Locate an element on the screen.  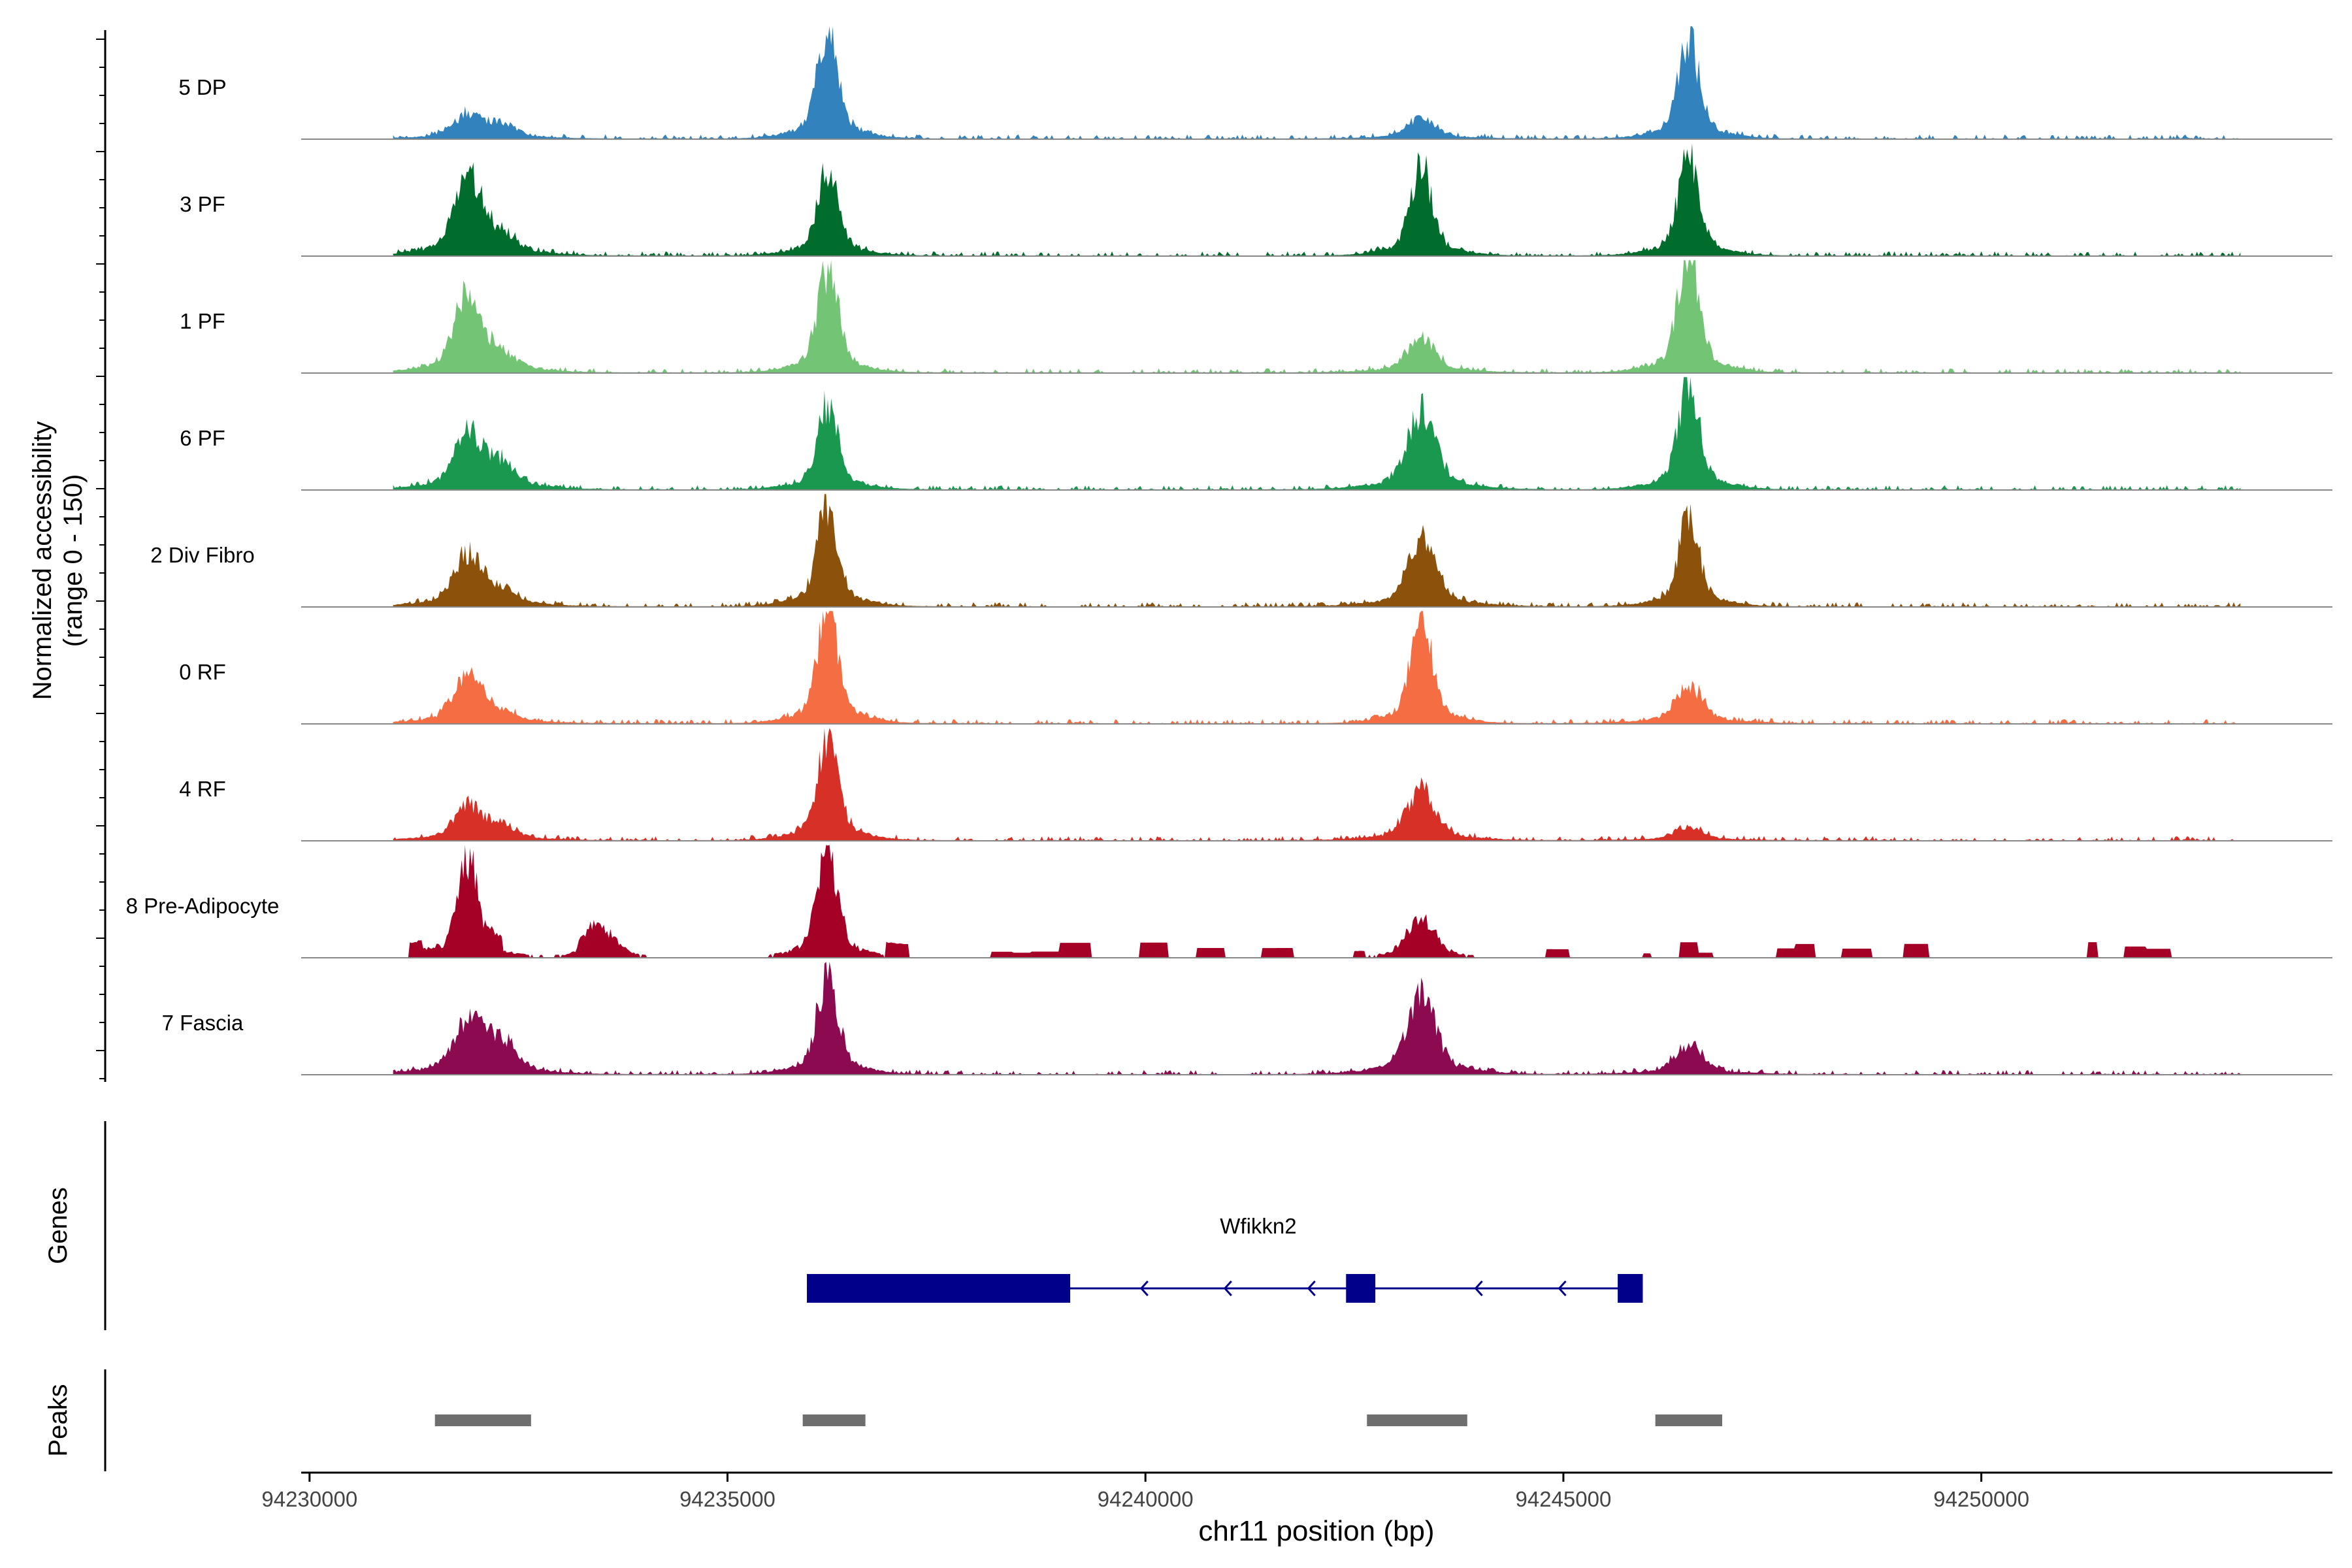
track-1: 5 DP is located at coordinates (1255, 83).